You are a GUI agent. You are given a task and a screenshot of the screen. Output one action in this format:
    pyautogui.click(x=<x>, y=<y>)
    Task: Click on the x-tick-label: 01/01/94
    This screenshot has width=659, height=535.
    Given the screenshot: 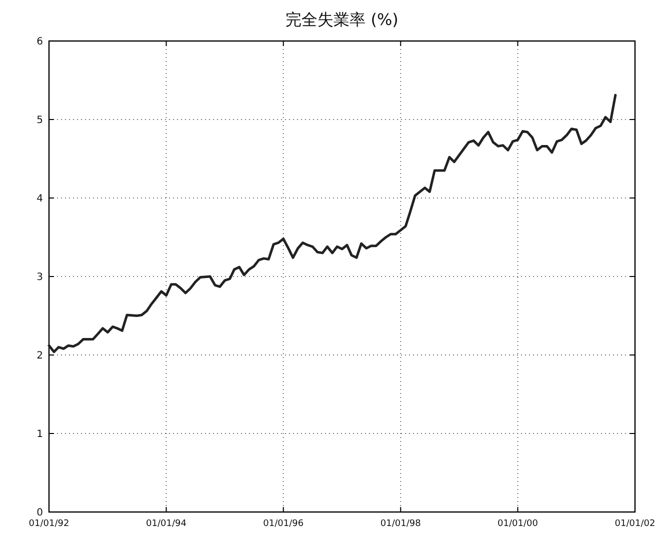 What is the action you would take?
    pyautogui.click(x=166, y=524)
    